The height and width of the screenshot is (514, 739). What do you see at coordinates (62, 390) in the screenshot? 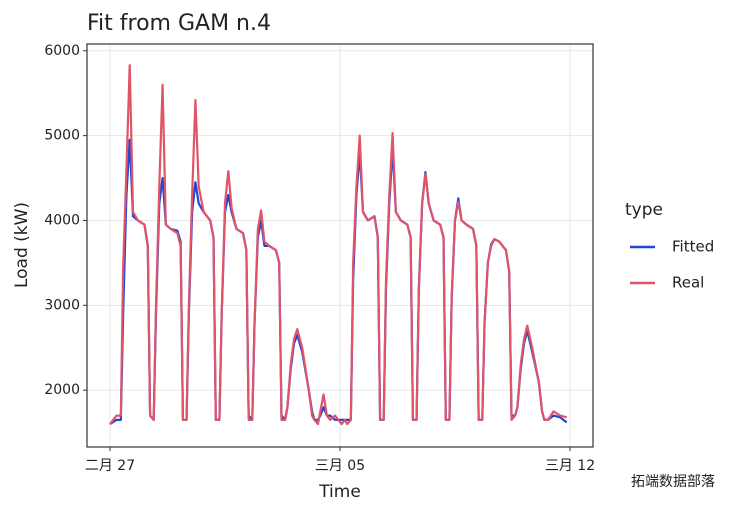
I see `y-tick-label: 2000` at bounding box center [62, 390].